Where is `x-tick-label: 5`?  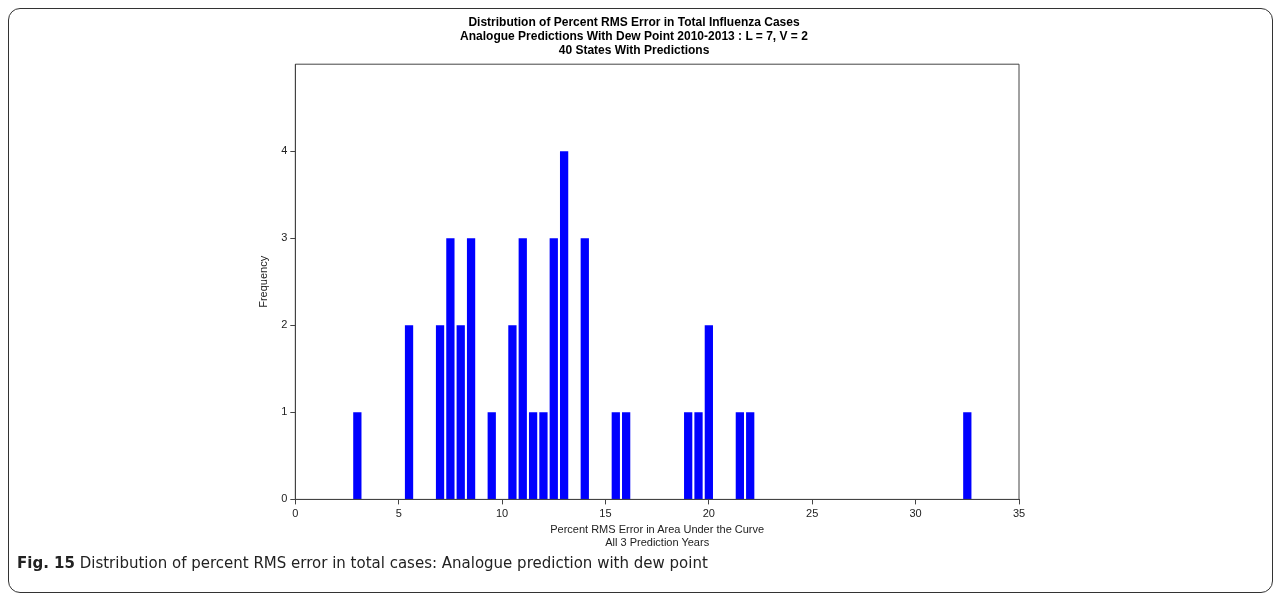
x-tick-label: 5 is located at coordinates (398, 513).